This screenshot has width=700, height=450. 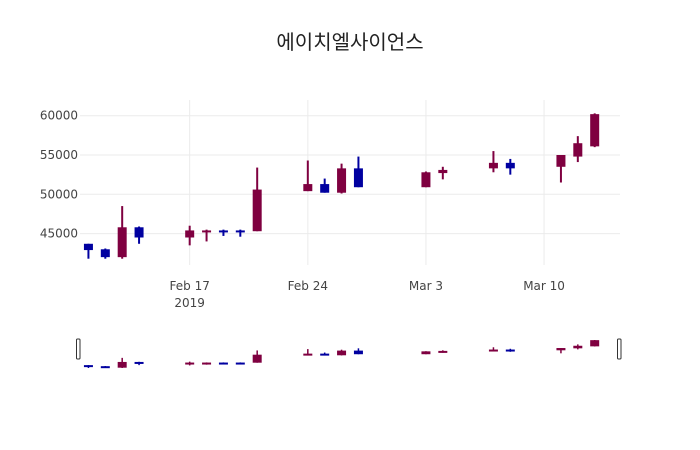 I want to click on y-tick-label: 55000, so click(x=59, y=155).